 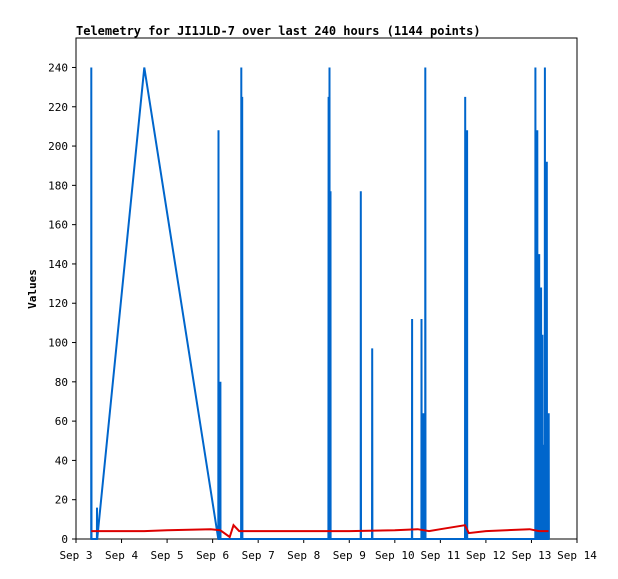 I want to click on y-axis: 0 20 40 60 80 100 120 140 160 180 200 220 240, so click(x=62, y=303).